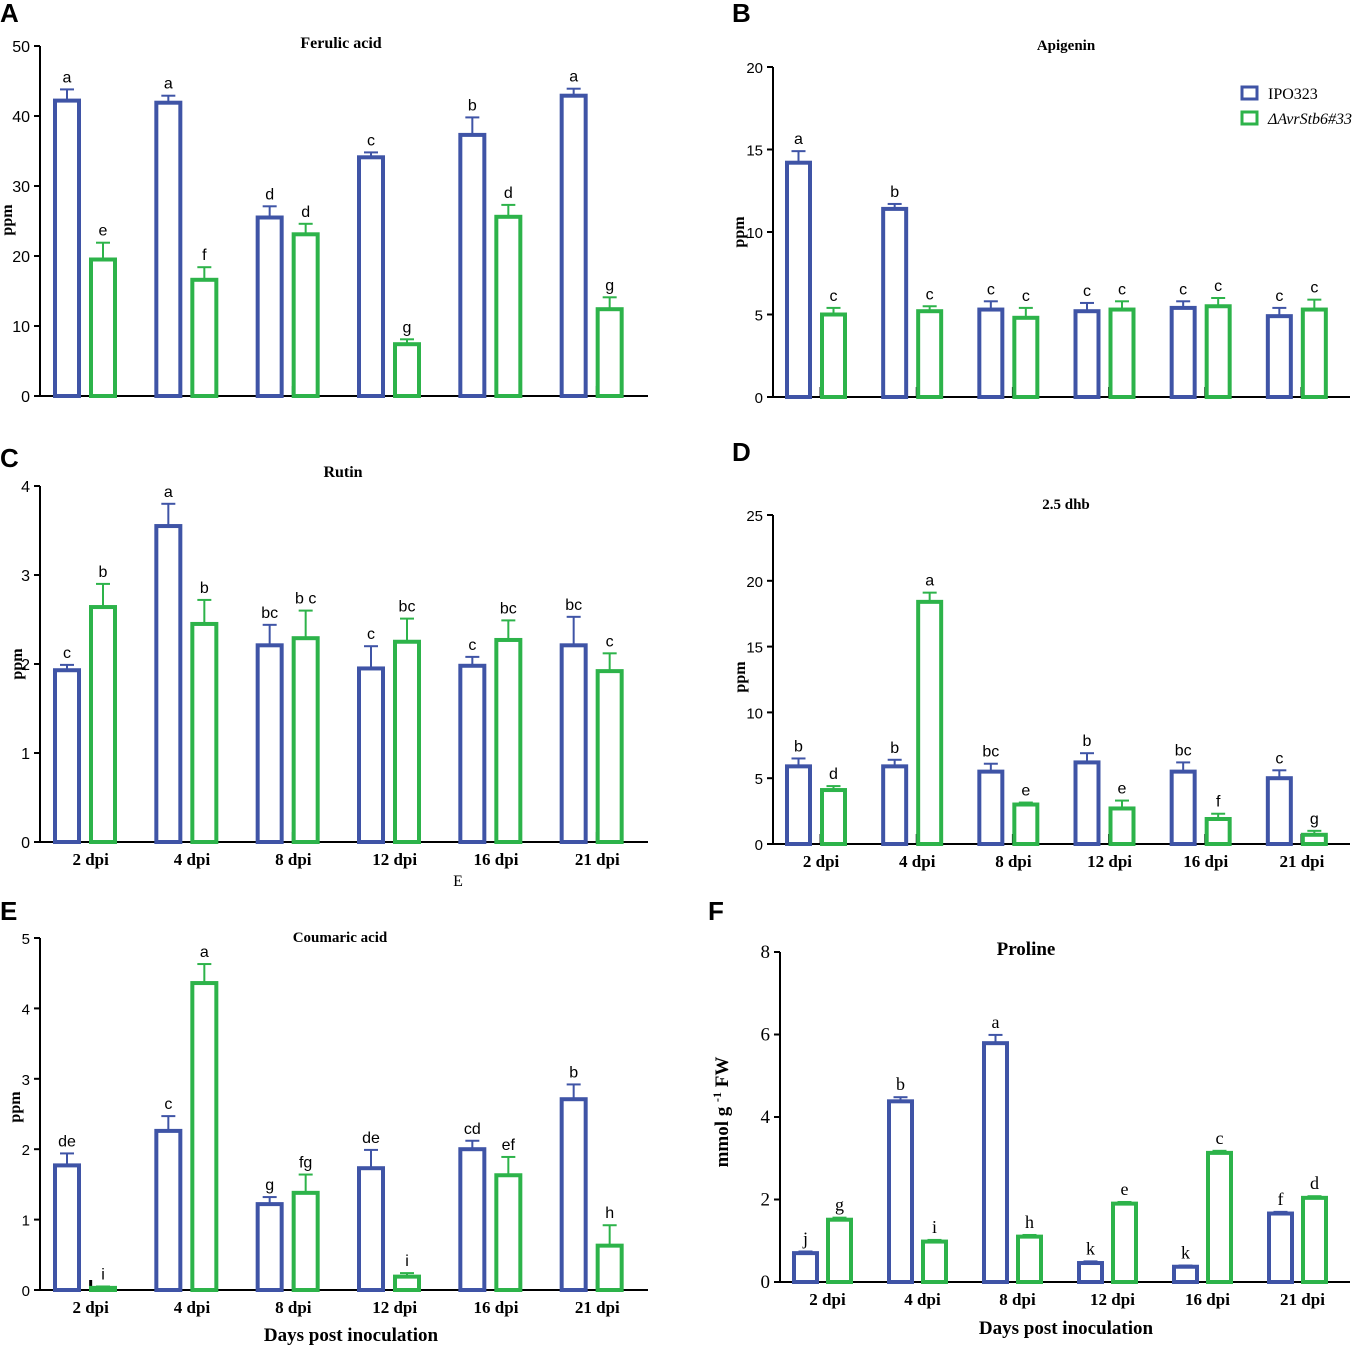  What do you see at coordinates (1293, 94) in the screenshot?
I see `legend-label-ipo323: IPO323` at bounding box center [1293, 94].